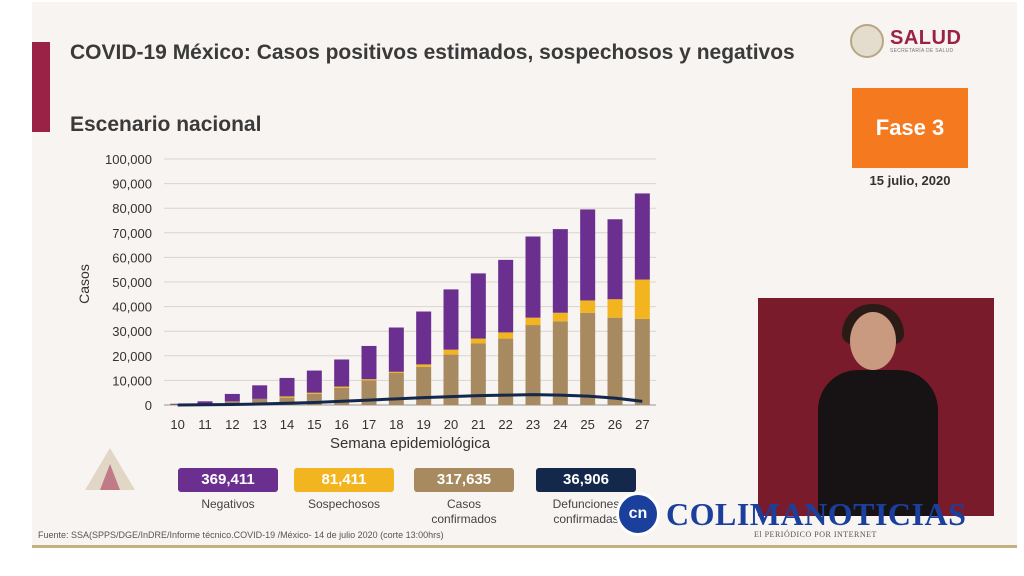  I want to click on x-tick-label: 23, so click(533, 424).